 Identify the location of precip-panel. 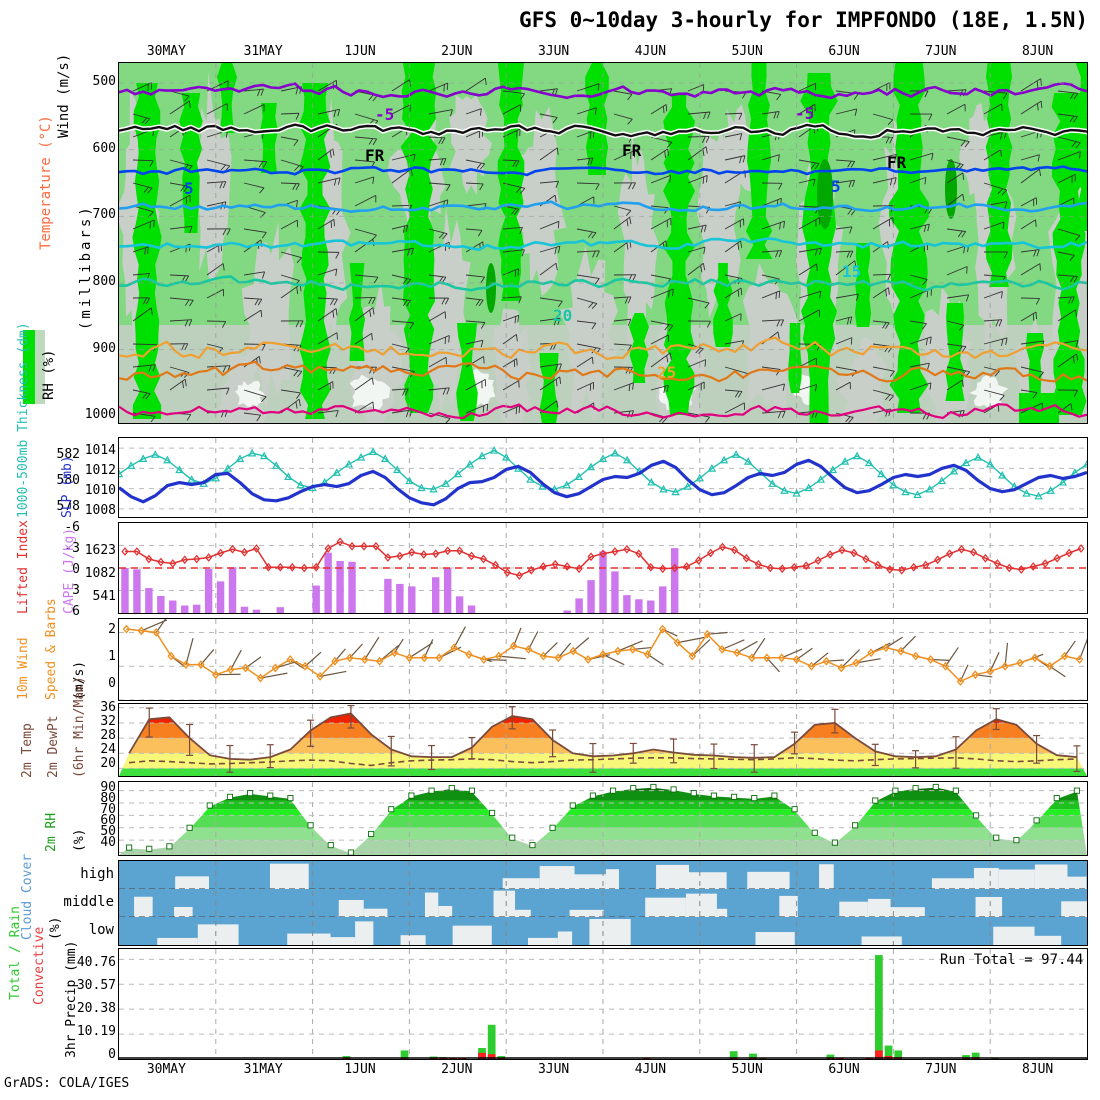
(603, 1004).